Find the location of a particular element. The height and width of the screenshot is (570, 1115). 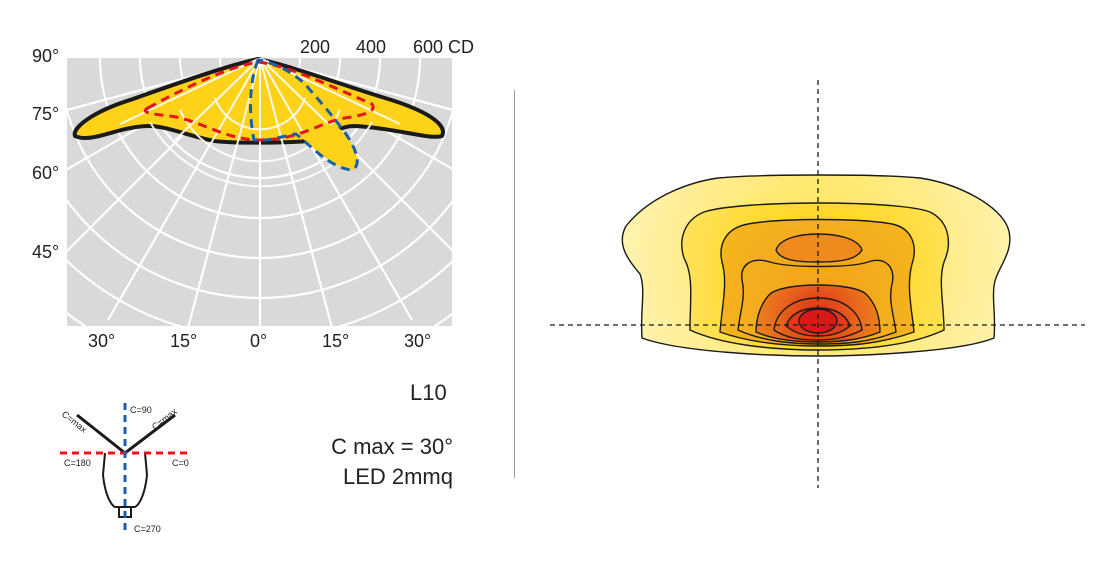

key-label-c0: C=0 is located at coordinates (180, 463).